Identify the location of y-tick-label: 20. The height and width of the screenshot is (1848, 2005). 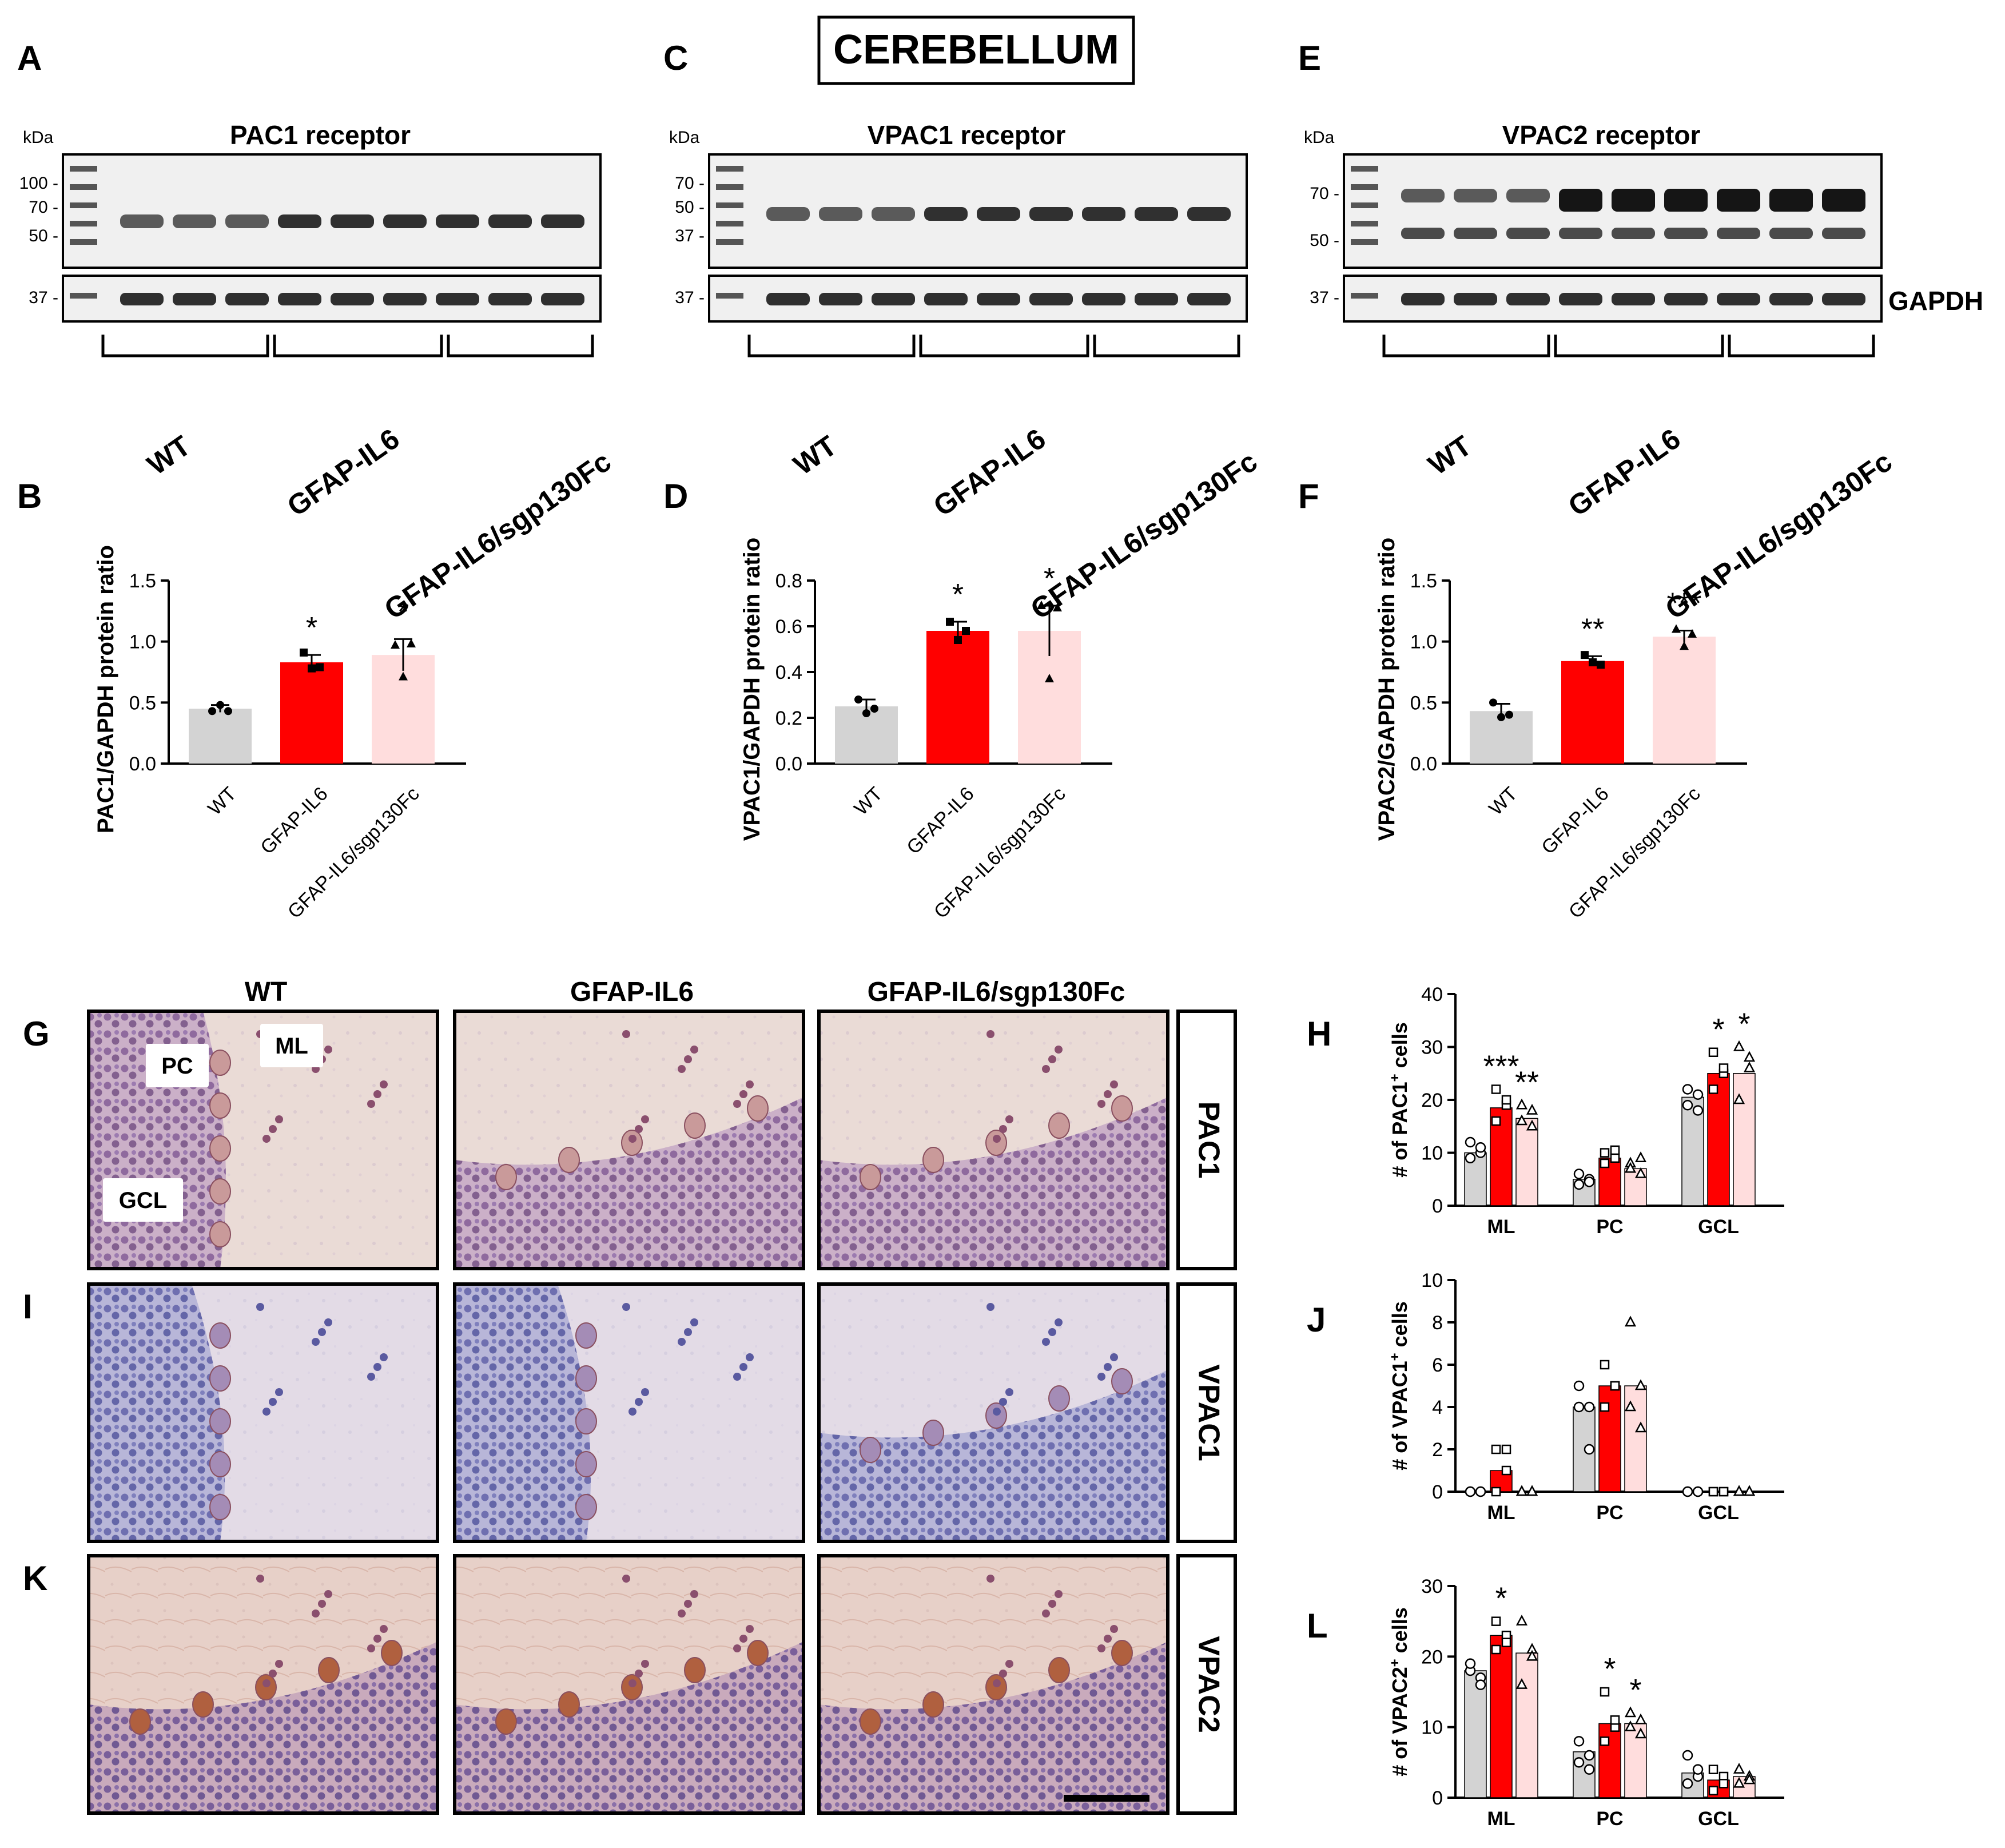
(1432, 1100).